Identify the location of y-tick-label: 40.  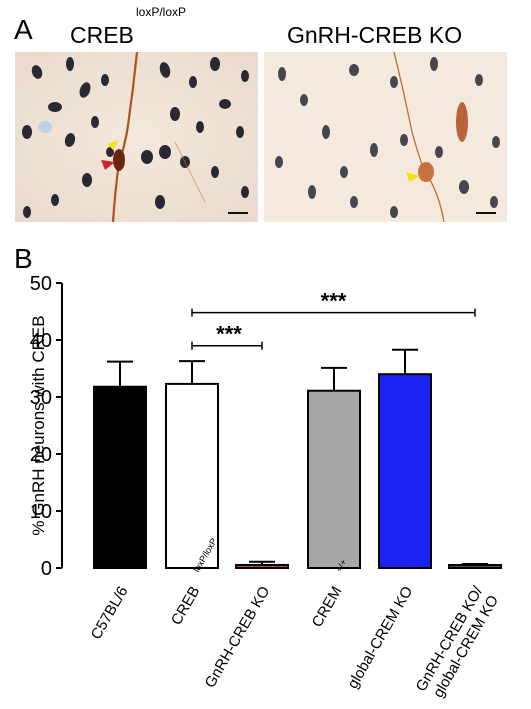
(41, 341).